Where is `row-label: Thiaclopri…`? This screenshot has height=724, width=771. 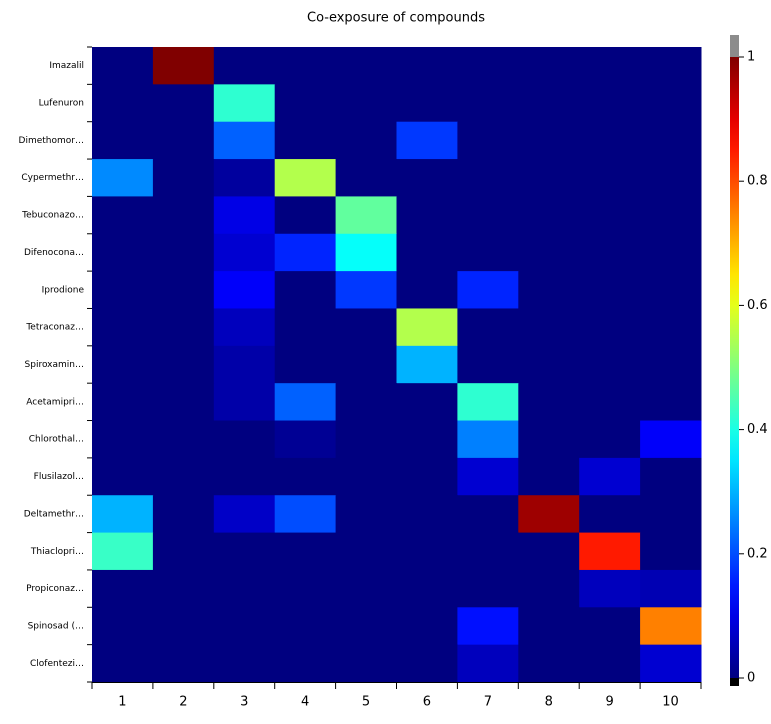
row-label: Thiaclopri… is located at coordinates (57, 552).